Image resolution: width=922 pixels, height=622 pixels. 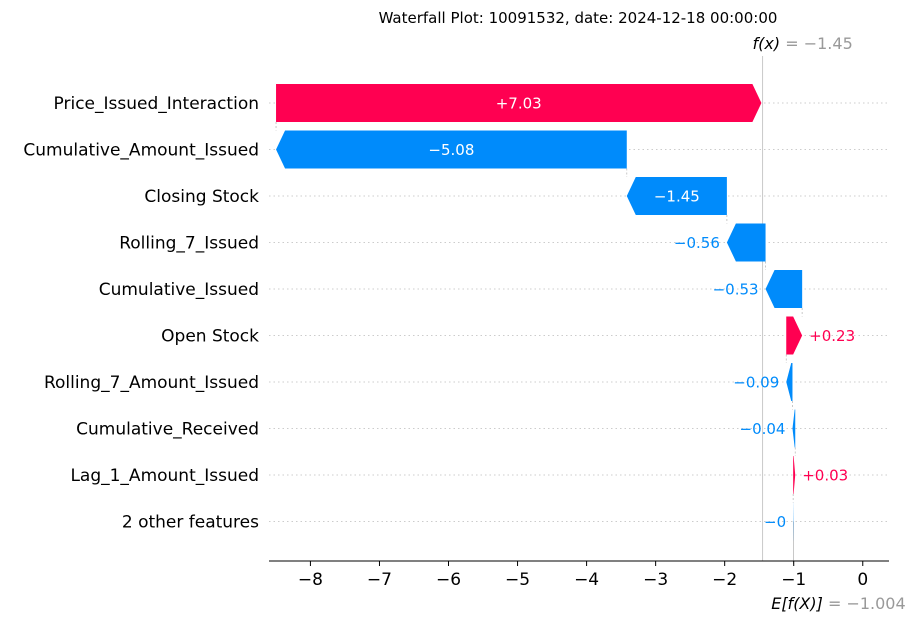 I want to click on output-value-annotation: f(x) = −1.45, so click(x=803, y=43).